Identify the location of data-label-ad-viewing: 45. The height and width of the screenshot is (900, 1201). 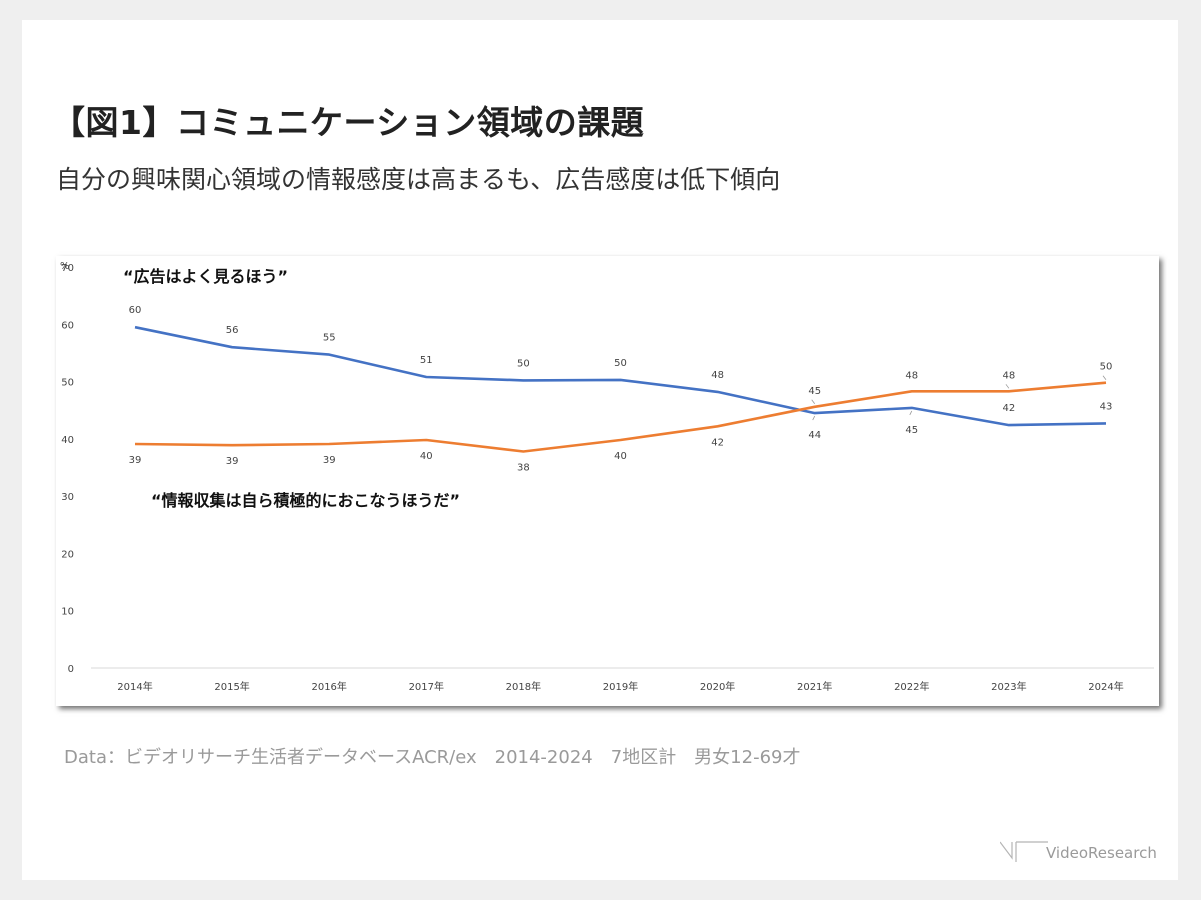
(911, 430).